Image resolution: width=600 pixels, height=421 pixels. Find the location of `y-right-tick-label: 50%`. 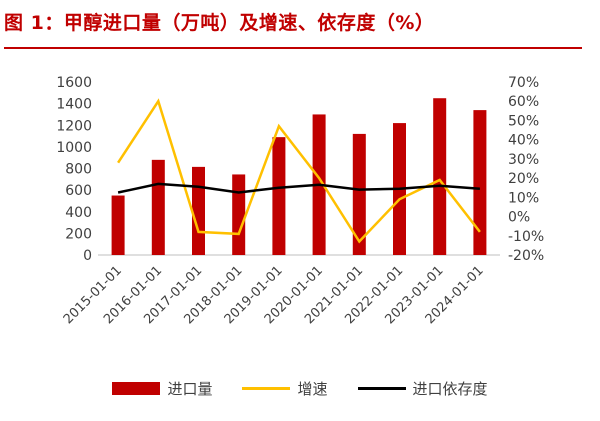

y-right-tick-label: 50% is located at coordinates (523, 121).